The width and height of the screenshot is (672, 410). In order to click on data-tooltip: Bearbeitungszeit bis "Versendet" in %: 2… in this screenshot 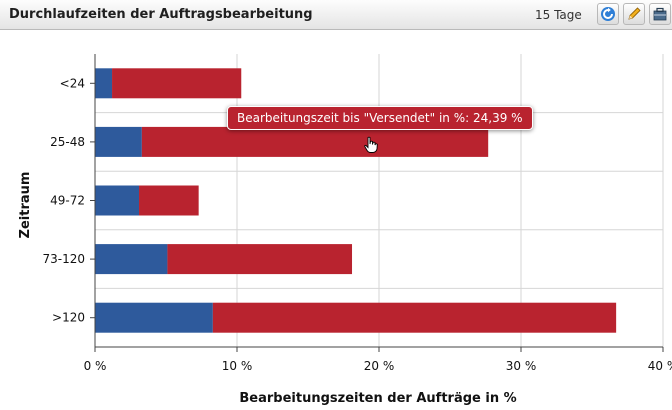, I will do `click(380, 118)`.